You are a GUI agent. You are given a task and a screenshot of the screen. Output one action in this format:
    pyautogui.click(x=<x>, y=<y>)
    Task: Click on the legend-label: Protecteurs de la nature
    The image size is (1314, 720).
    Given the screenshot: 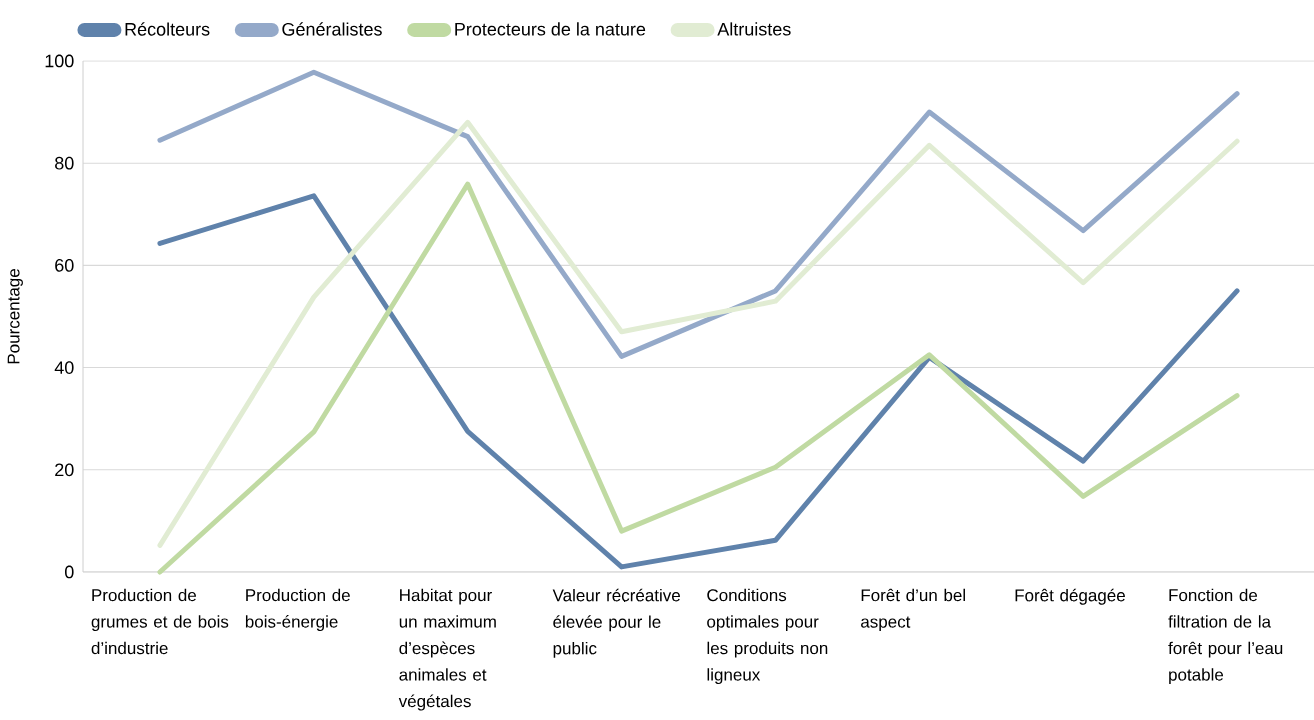 What is the action you would take?
    pyautogui.click(x=550, y=29)
    